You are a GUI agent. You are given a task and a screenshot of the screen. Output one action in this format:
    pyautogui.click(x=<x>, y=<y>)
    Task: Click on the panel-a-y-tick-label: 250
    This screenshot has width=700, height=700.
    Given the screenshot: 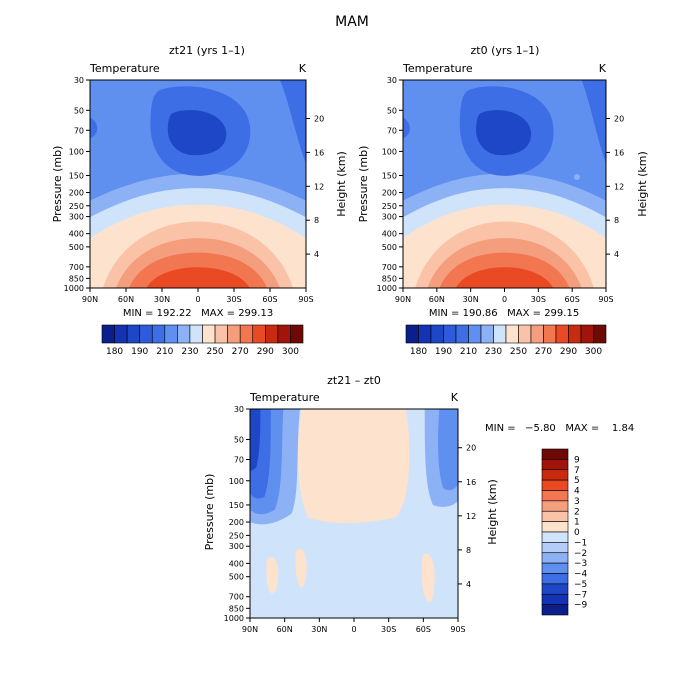 What is the action you would take?
    pyautogui.click(x=76, y=206)
    